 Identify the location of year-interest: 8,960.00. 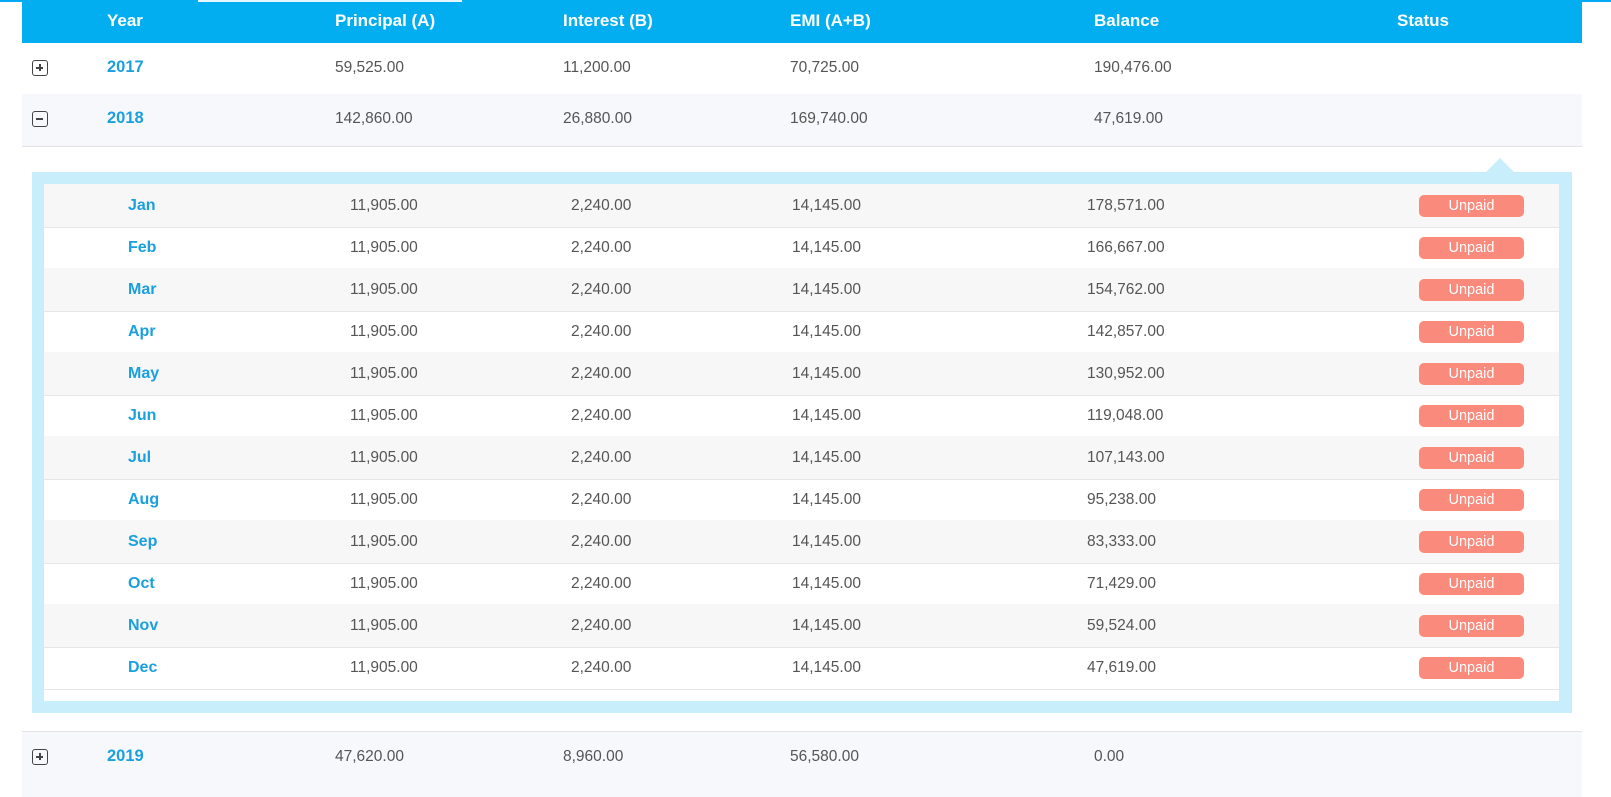
(593, 756).